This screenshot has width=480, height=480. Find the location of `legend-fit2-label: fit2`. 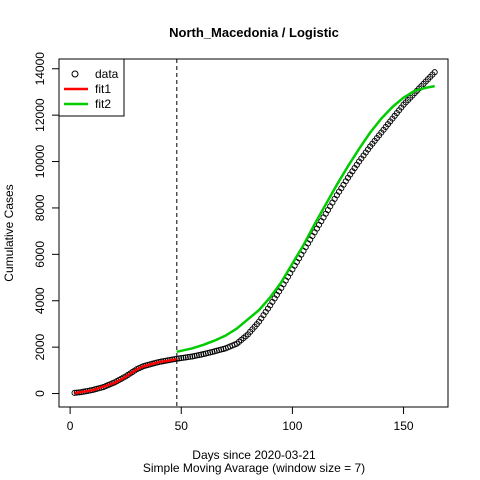

legend-fit2-label: fit2 is located at coordinates (103, 104).